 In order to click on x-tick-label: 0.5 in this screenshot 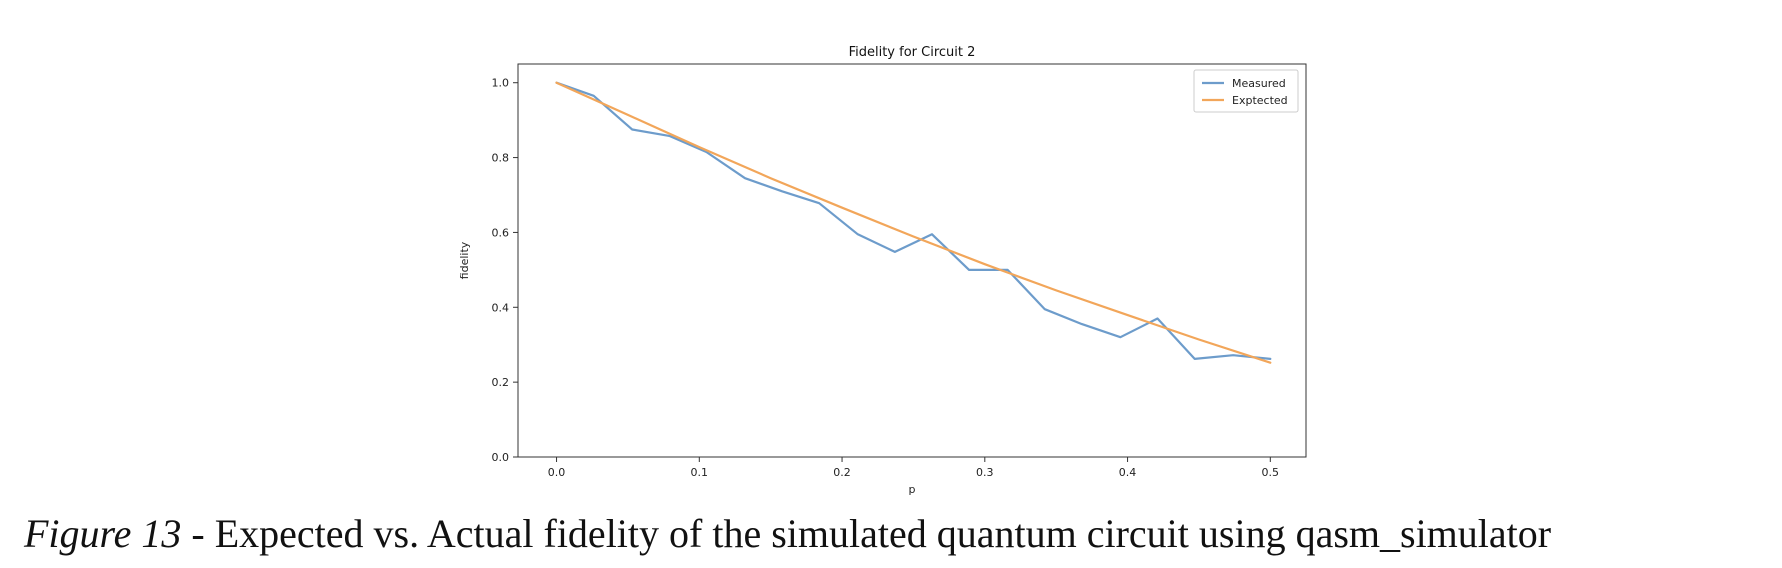, I will do `click(1271, 472)`.